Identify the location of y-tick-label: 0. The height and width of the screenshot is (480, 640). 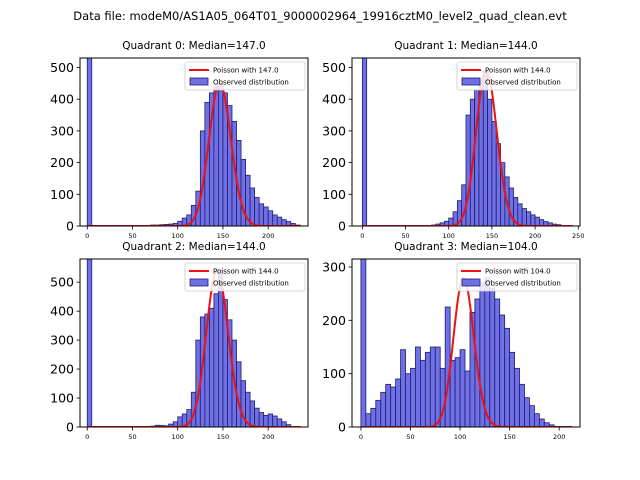
(70, 226).